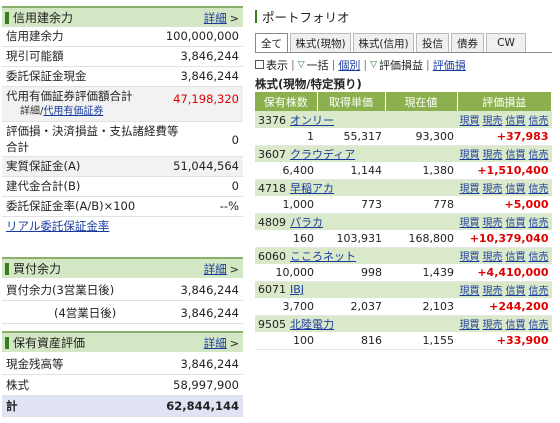 The width and height of the screenshot is (560, 423). What do you see at coordinates (403, 16) in the screenshot?
I see `portfolio-header: ポートフォリオ` at bounding box center [403, 16].